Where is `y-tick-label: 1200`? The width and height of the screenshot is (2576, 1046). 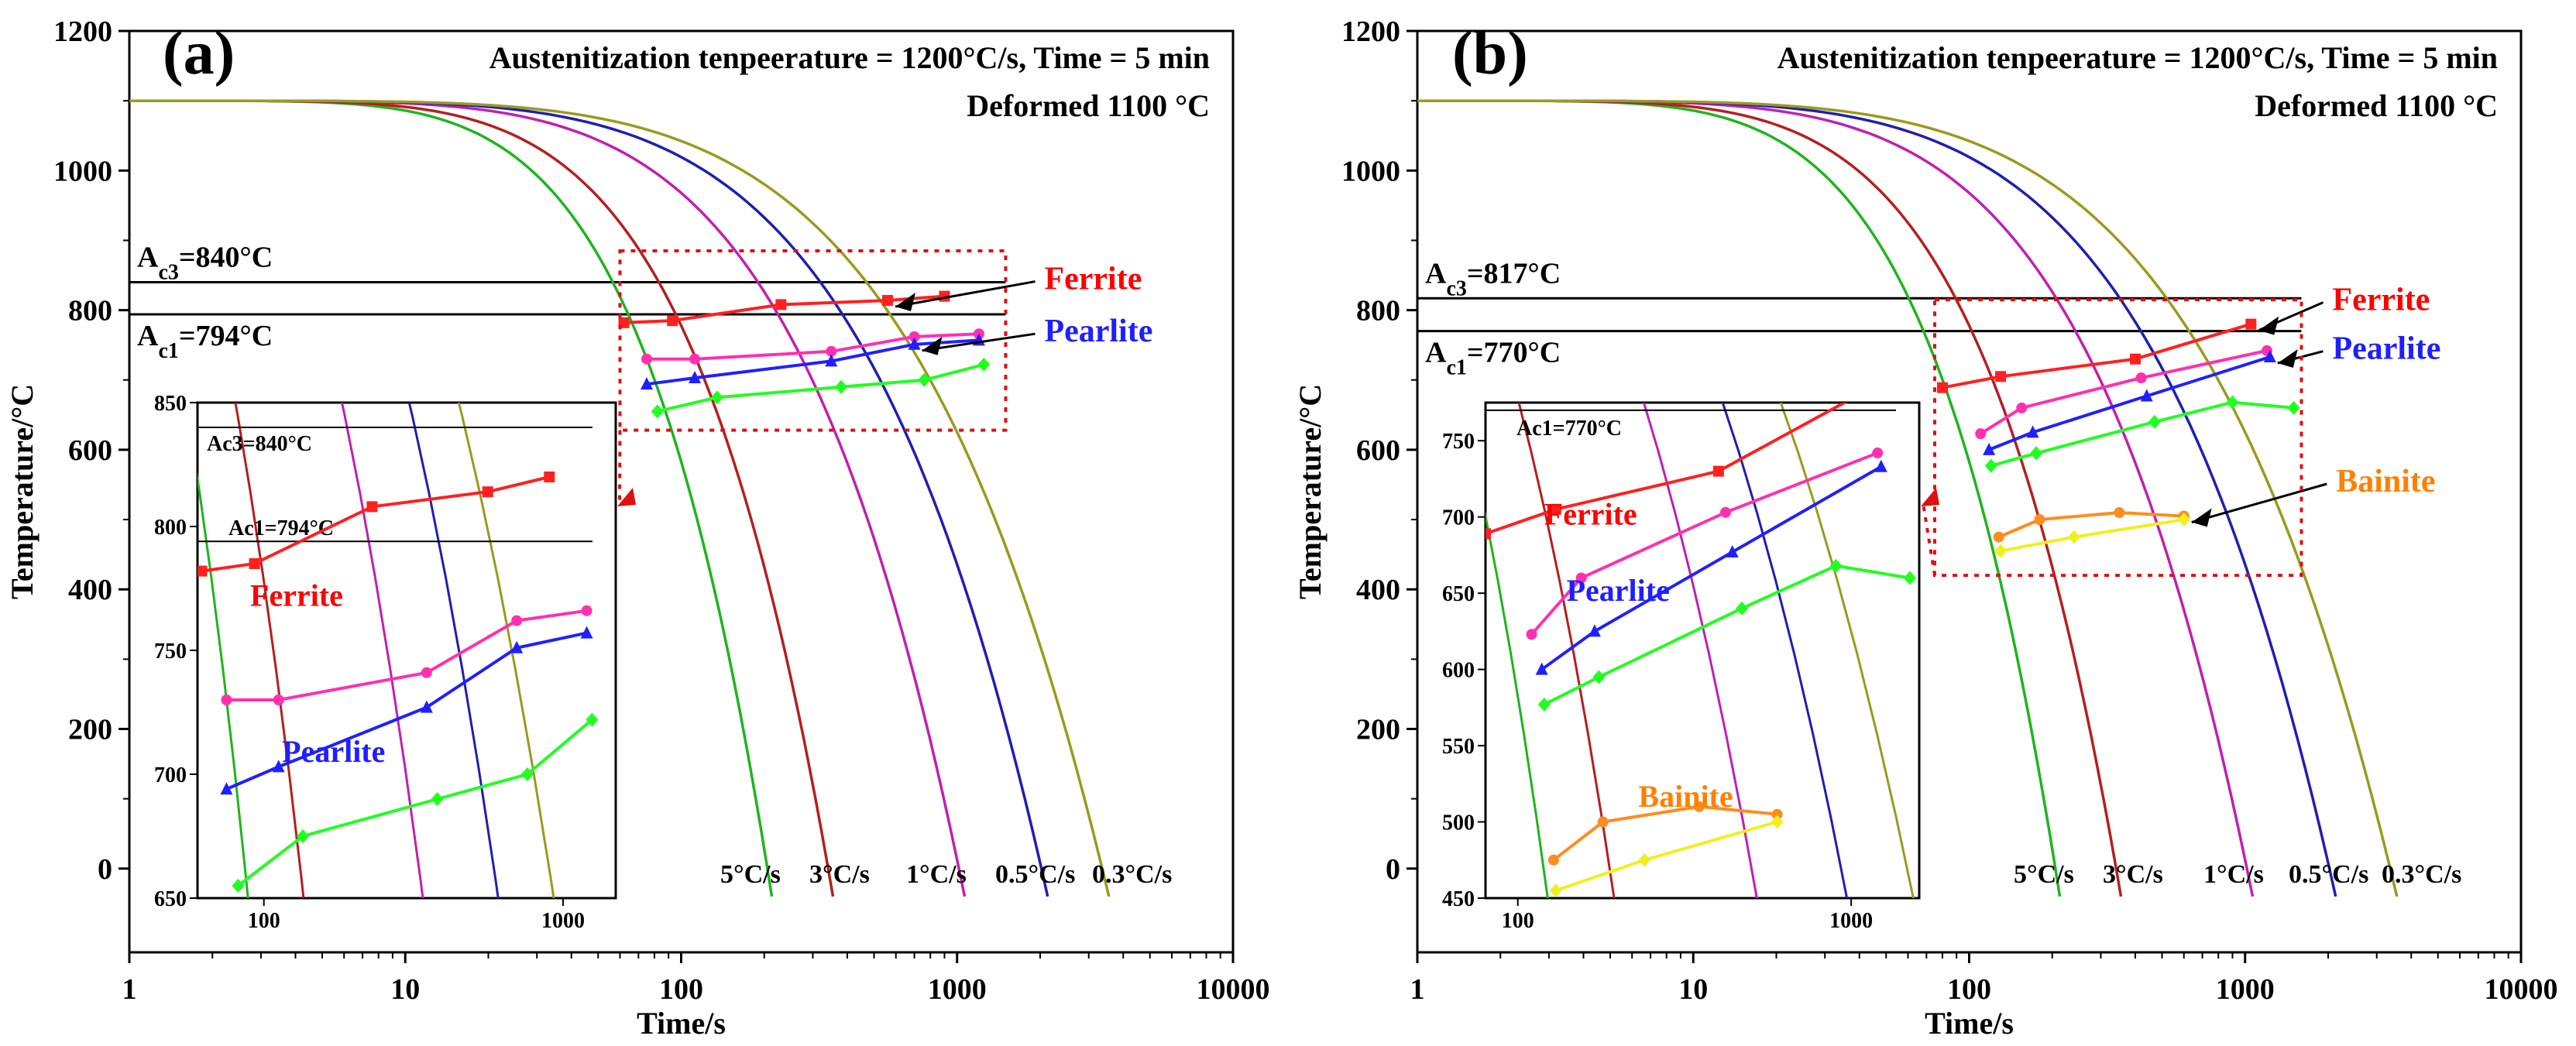 y-tick-label: 1200 is located at coordinates (1370, 32).